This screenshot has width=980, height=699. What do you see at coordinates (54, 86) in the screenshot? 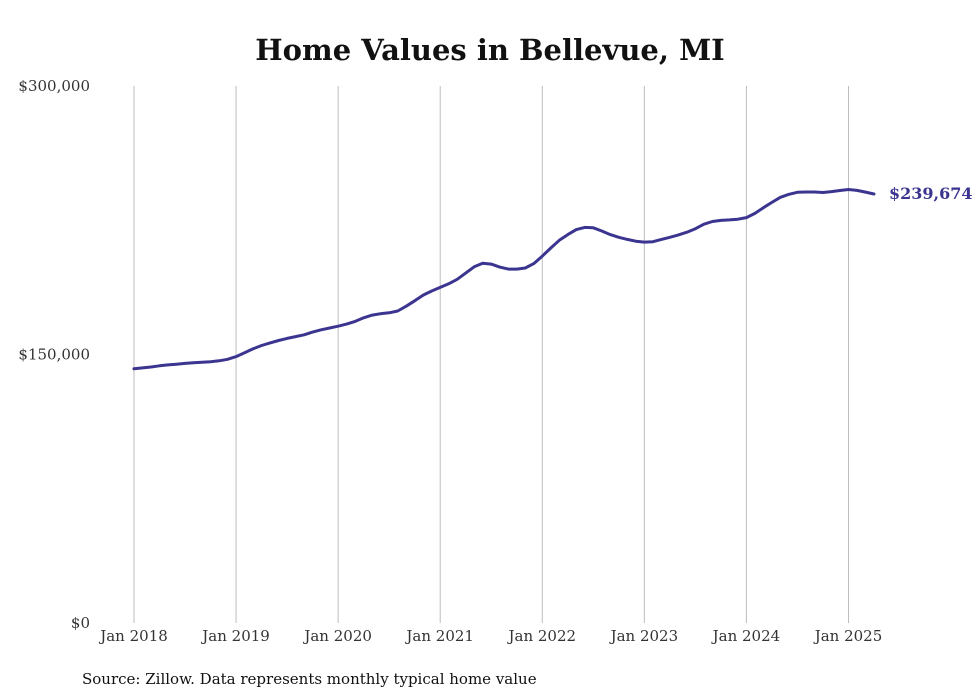
I see `y-tick-label: $300,000` at bounding box center [54, 86].